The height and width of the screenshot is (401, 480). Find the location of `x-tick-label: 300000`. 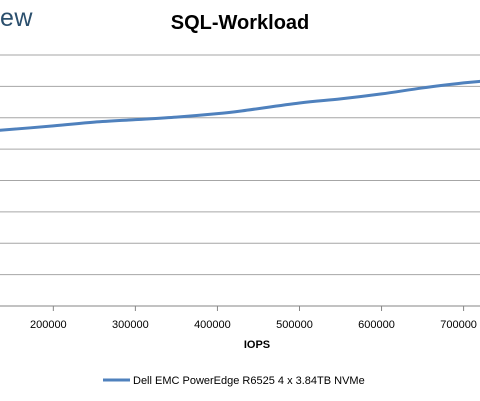

x-tick-label: 300000 is located at coordinates (130, 325).